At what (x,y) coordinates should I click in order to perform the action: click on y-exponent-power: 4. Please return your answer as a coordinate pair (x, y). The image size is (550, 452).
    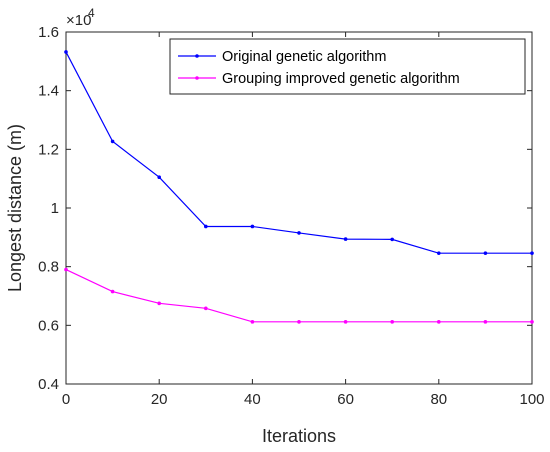
    Looking at the image, I should click on (91, 13).